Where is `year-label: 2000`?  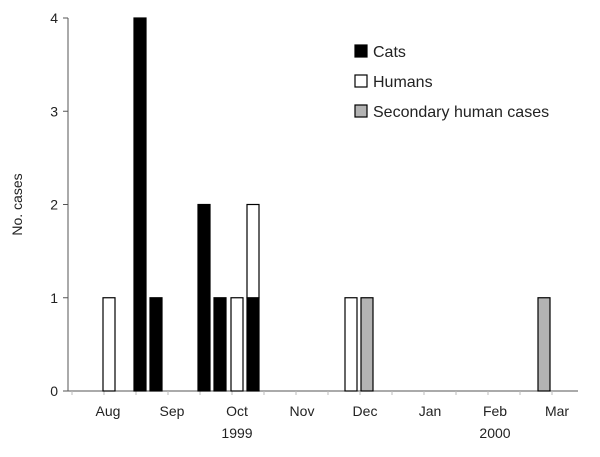
year-label: 2000 is located at coordinates (494, 433).